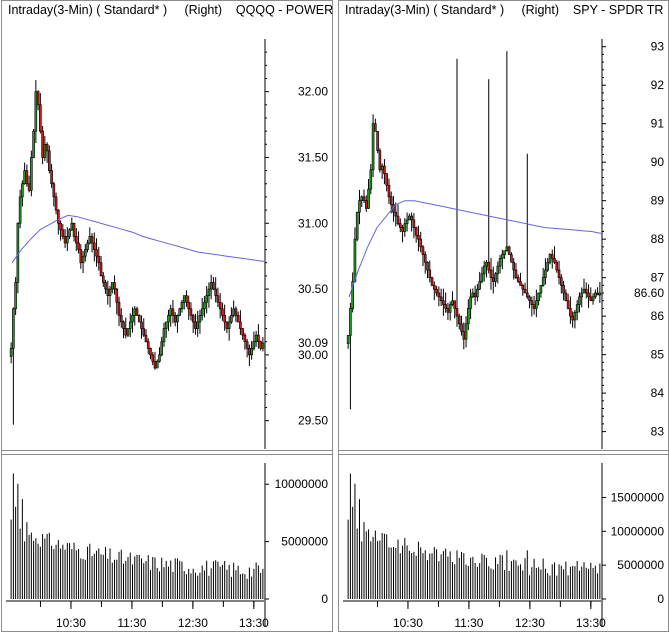 The image size is (669, 632). I want to click on price-tick-label: 83, so click(658, 432).